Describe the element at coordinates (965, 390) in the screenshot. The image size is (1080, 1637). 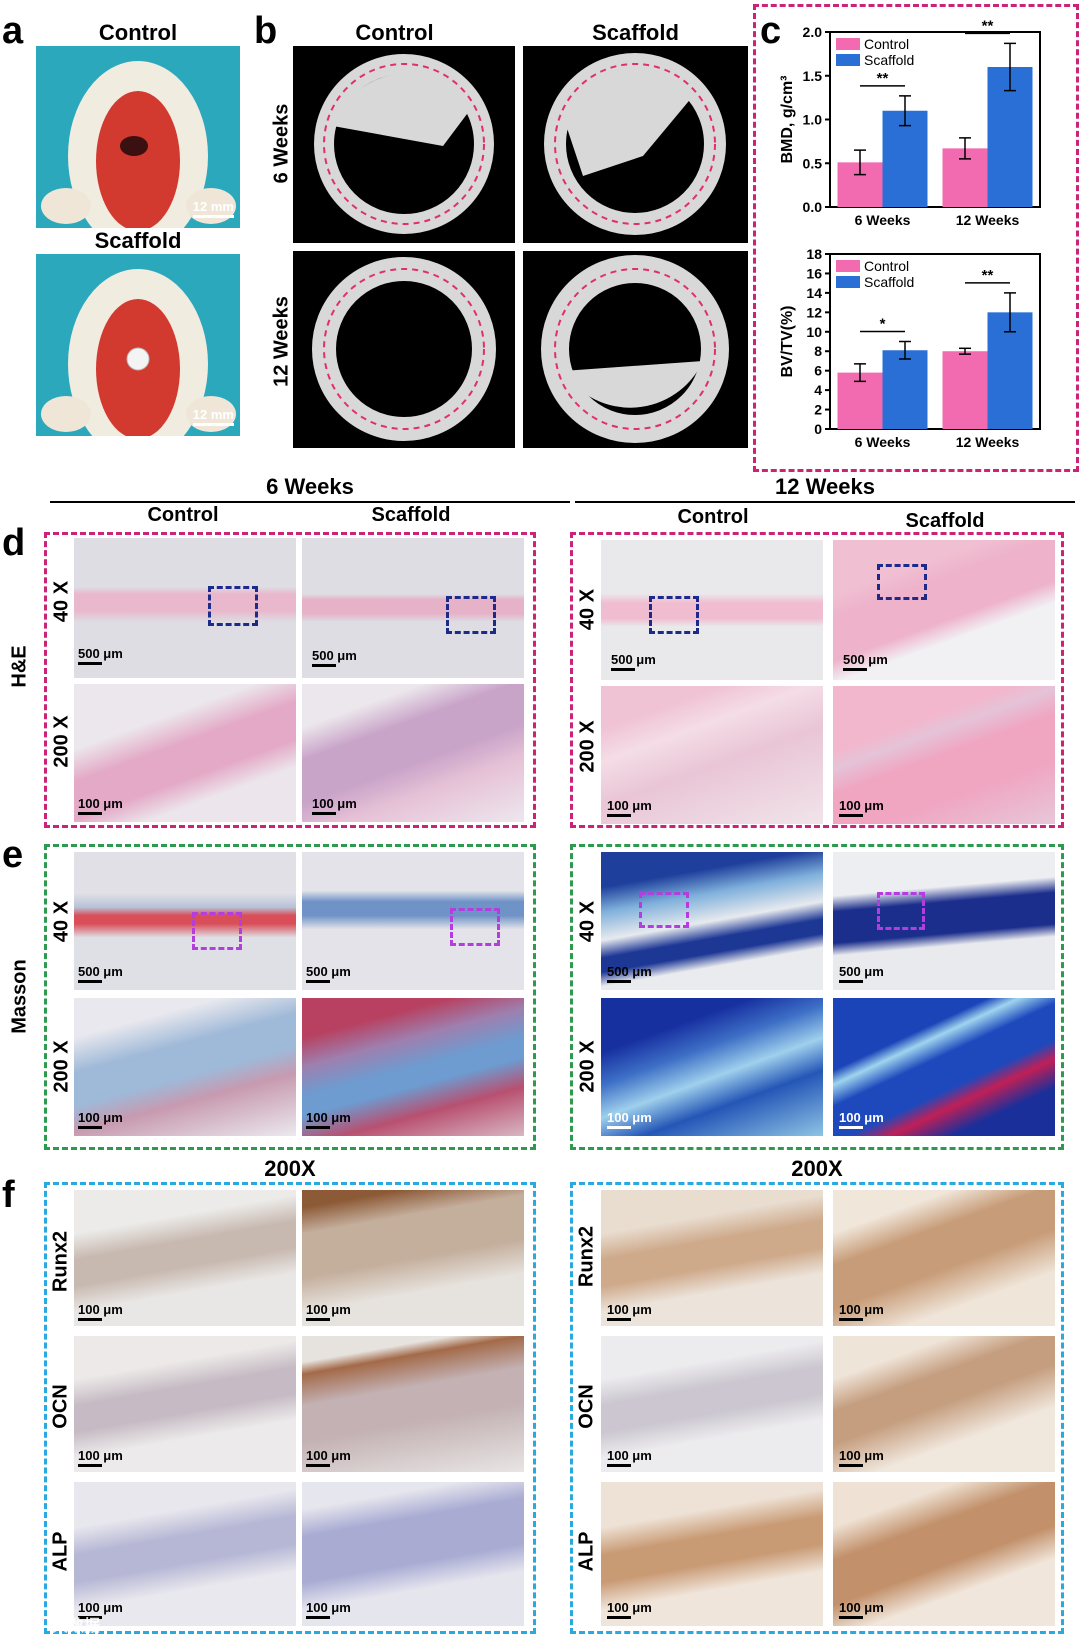
I see `bar-control` at that location.